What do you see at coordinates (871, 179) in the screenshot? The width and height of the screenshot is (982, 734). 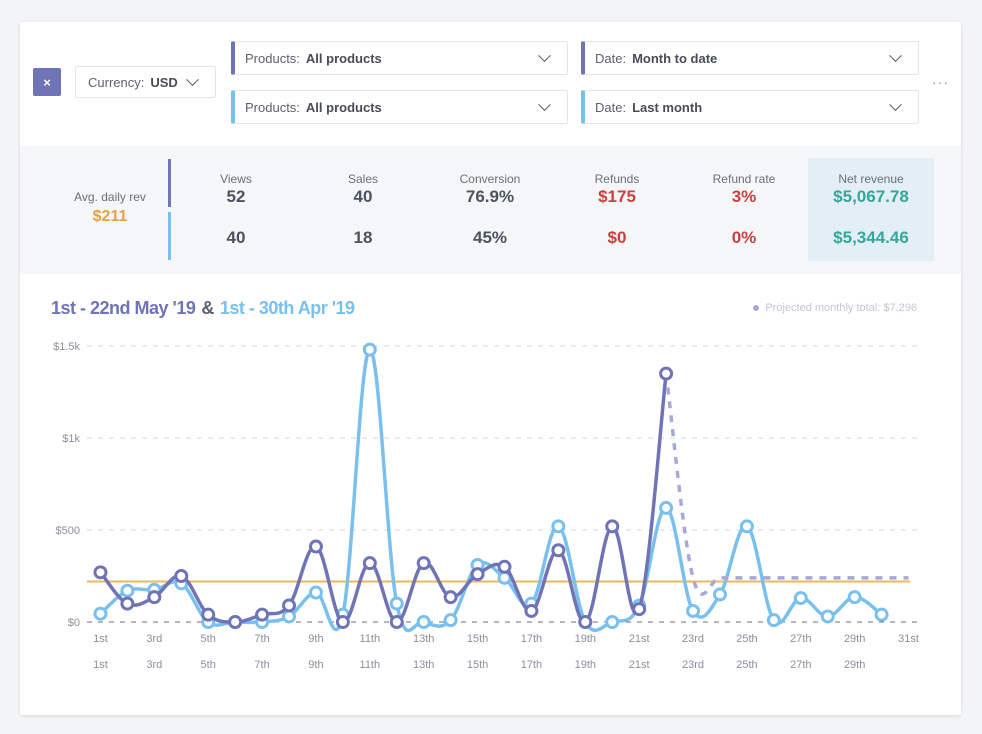 I see `stat-label: Net revenue` at bounding box center [871, 179].